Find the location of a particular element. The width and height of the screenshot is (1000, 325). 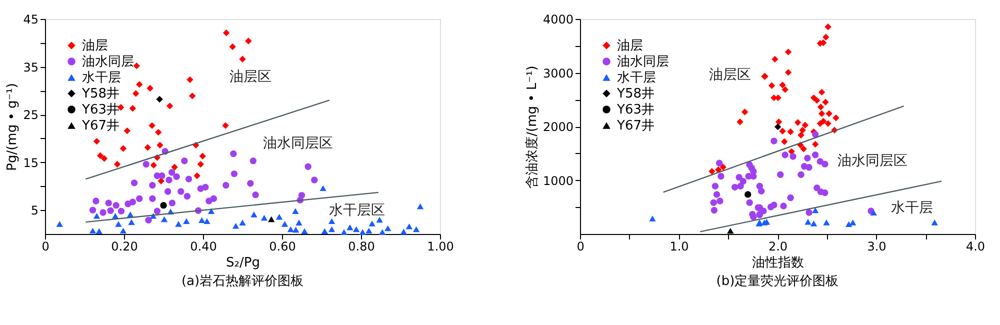

y-axis-title: 含油浓度/(mg • L⁻¹) is located at coordinates (532, 127).